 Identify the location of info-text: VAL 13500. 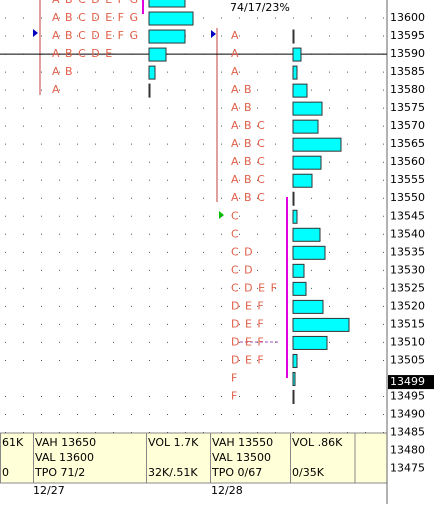
(241, 457).